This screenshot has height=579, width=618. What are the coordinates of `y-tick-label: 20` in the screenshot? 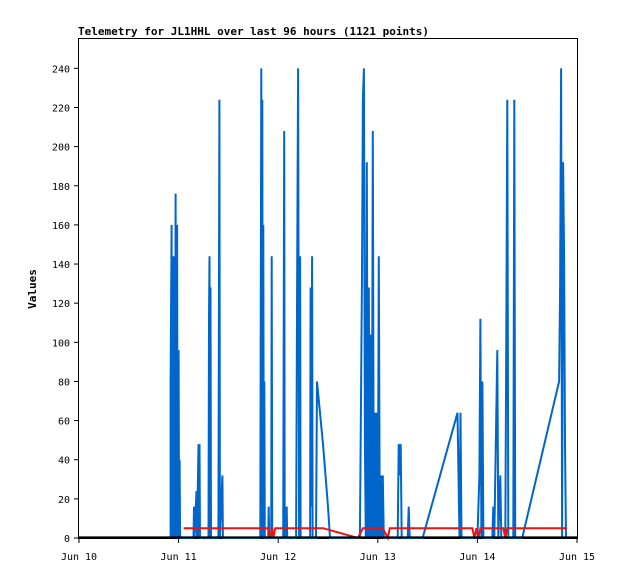 It's located at (64, 500).